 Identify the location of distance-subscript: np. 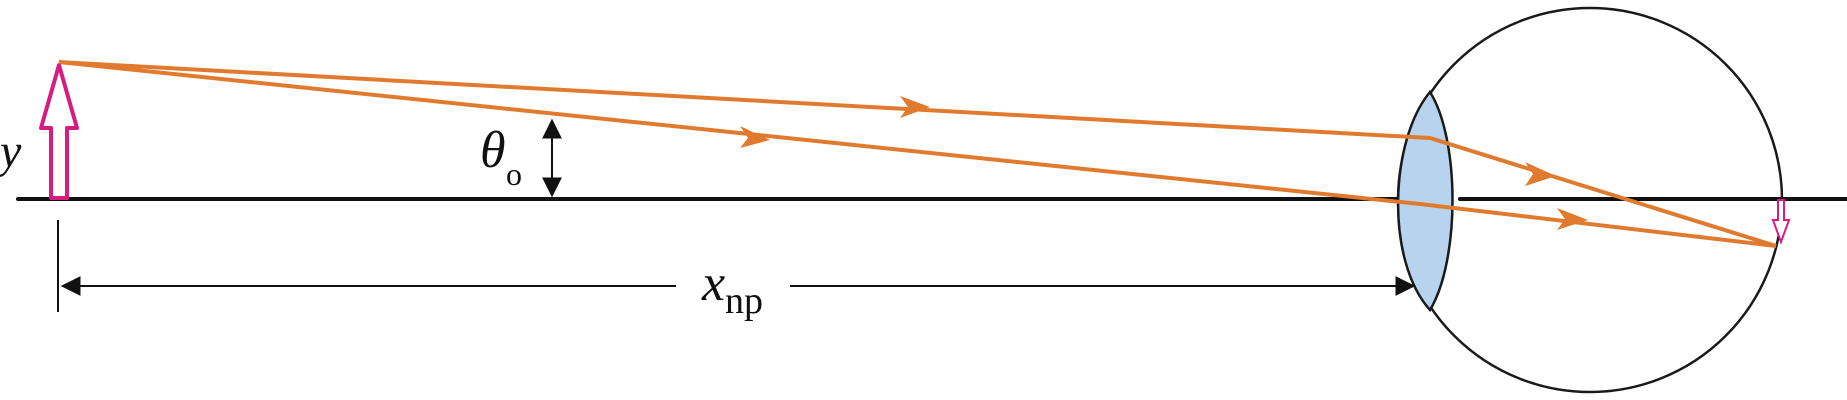
(744, 301).